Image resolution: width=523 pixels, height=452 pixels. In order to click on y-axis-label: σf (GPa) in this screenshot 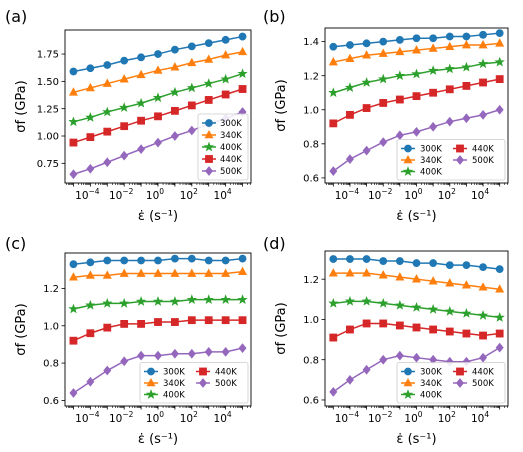, I will do `click(21, 329)`.